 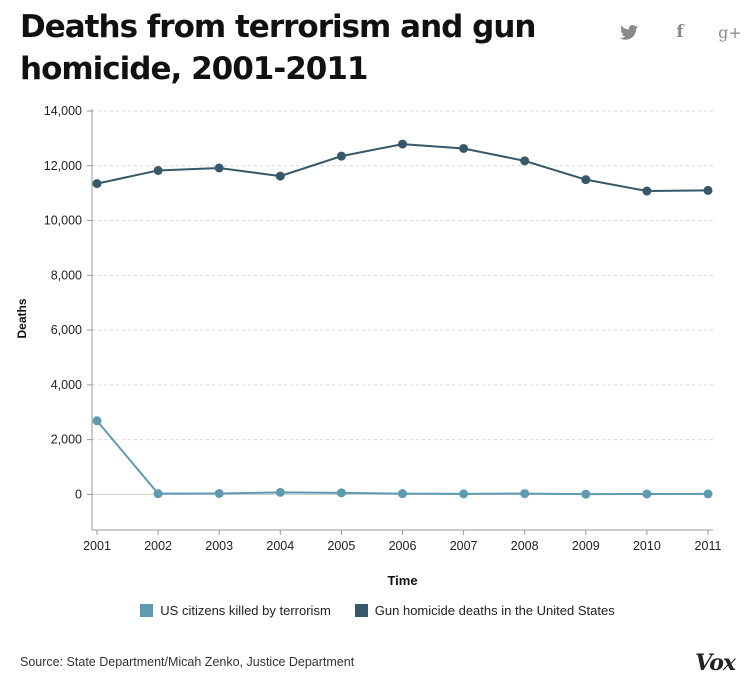 I want to click on x-tick-label: 2005, so click(x=341, y=546).